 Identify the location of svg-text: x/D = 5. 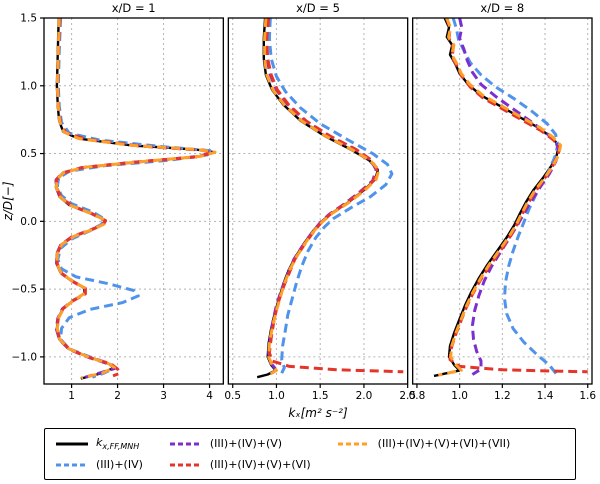
(318, 8).